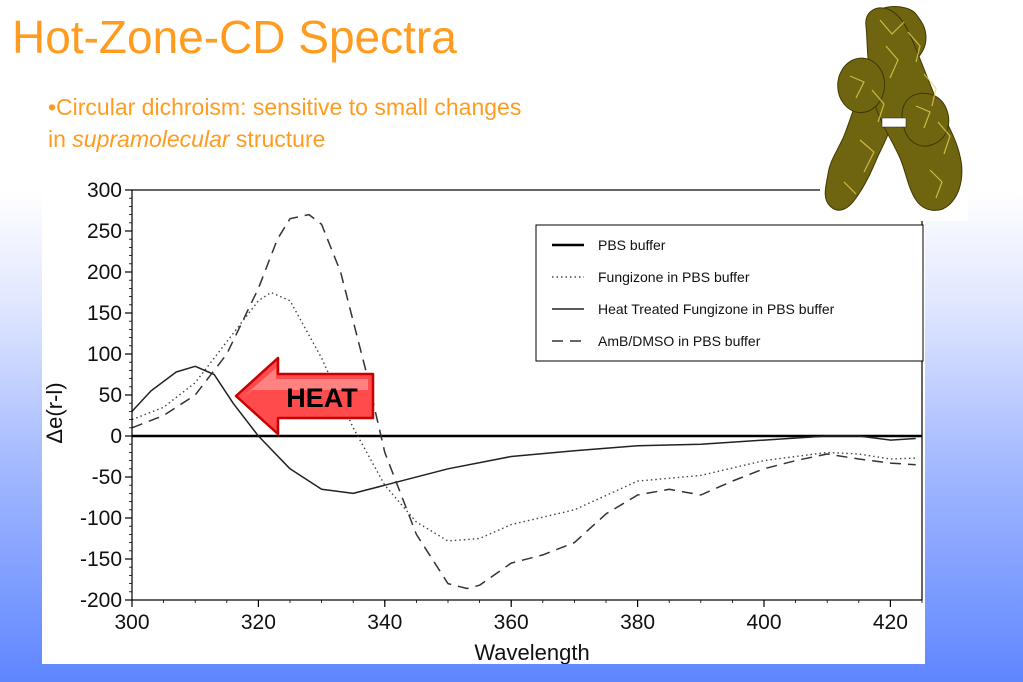 This screenshot has width=1023, height=682. What do you see at coordinates (729, 293) in the screenshot?
I see `legend-box` at bounding box center [729, 293].